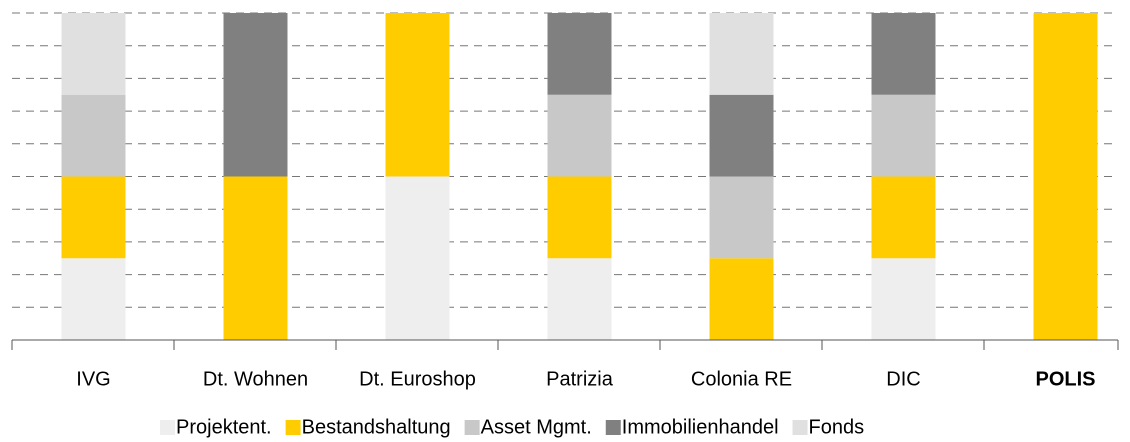 Image resolution: width=1130 pixels, height=442 pixels. Describe the element at coordinates (255, 379) in the screenshot. I see `x-tick-label: Dt. Wohnen` at that location.